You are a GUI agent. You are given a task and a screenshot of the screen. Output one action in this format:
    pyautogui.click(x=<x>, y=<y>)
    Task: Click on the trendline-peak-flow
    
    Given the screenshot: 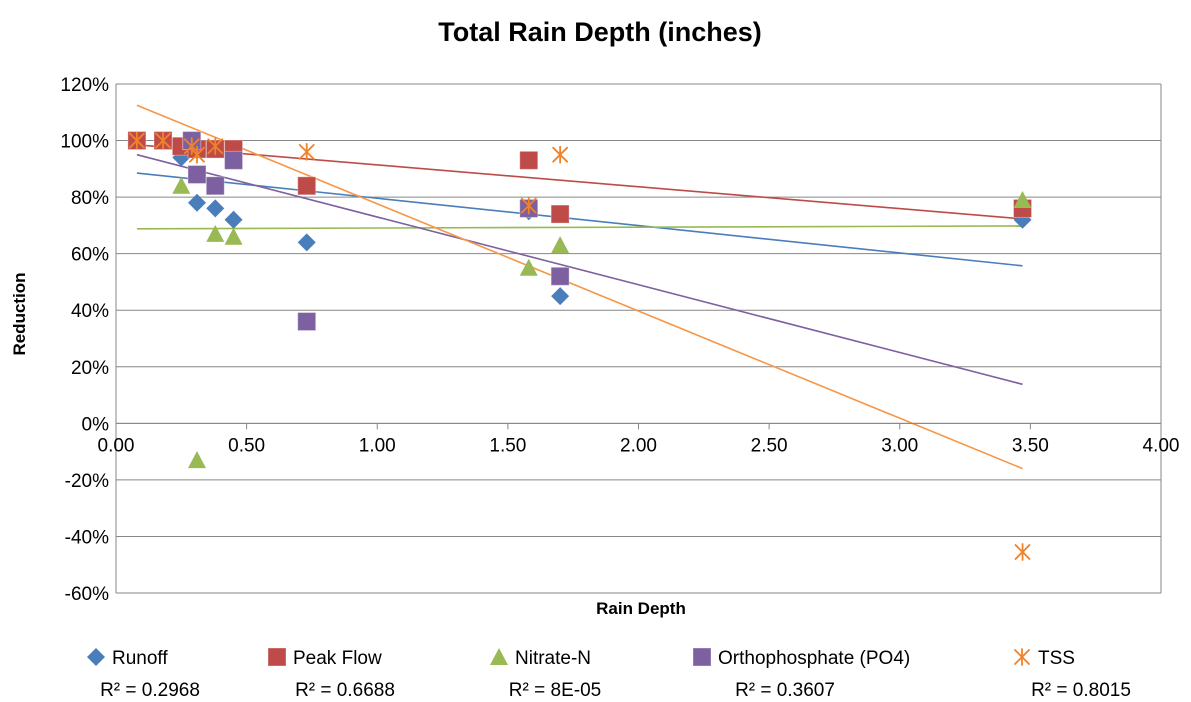 What is the action you would take?
    pyautogui.click(x=579, y=182)
    